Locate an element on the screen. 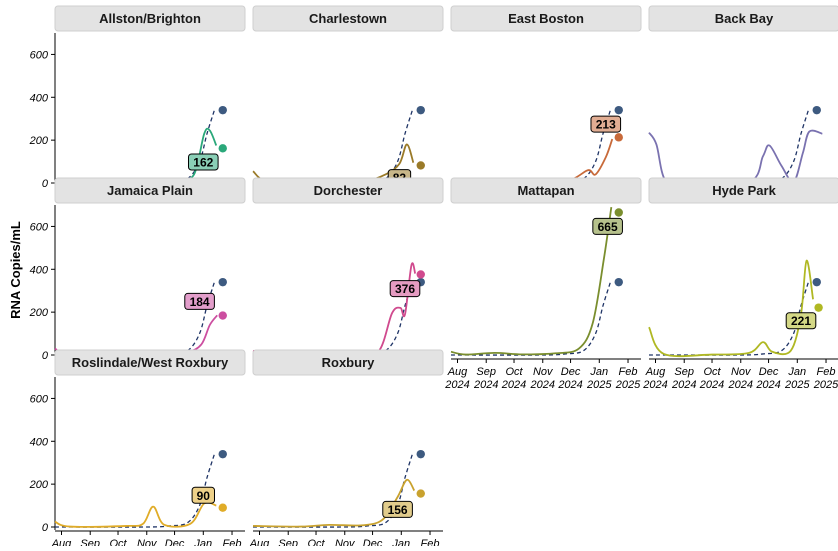 This screenshot has width=838, height=551. panel-dorchester: Dorchester 376 is located at coordinates (348, 266).